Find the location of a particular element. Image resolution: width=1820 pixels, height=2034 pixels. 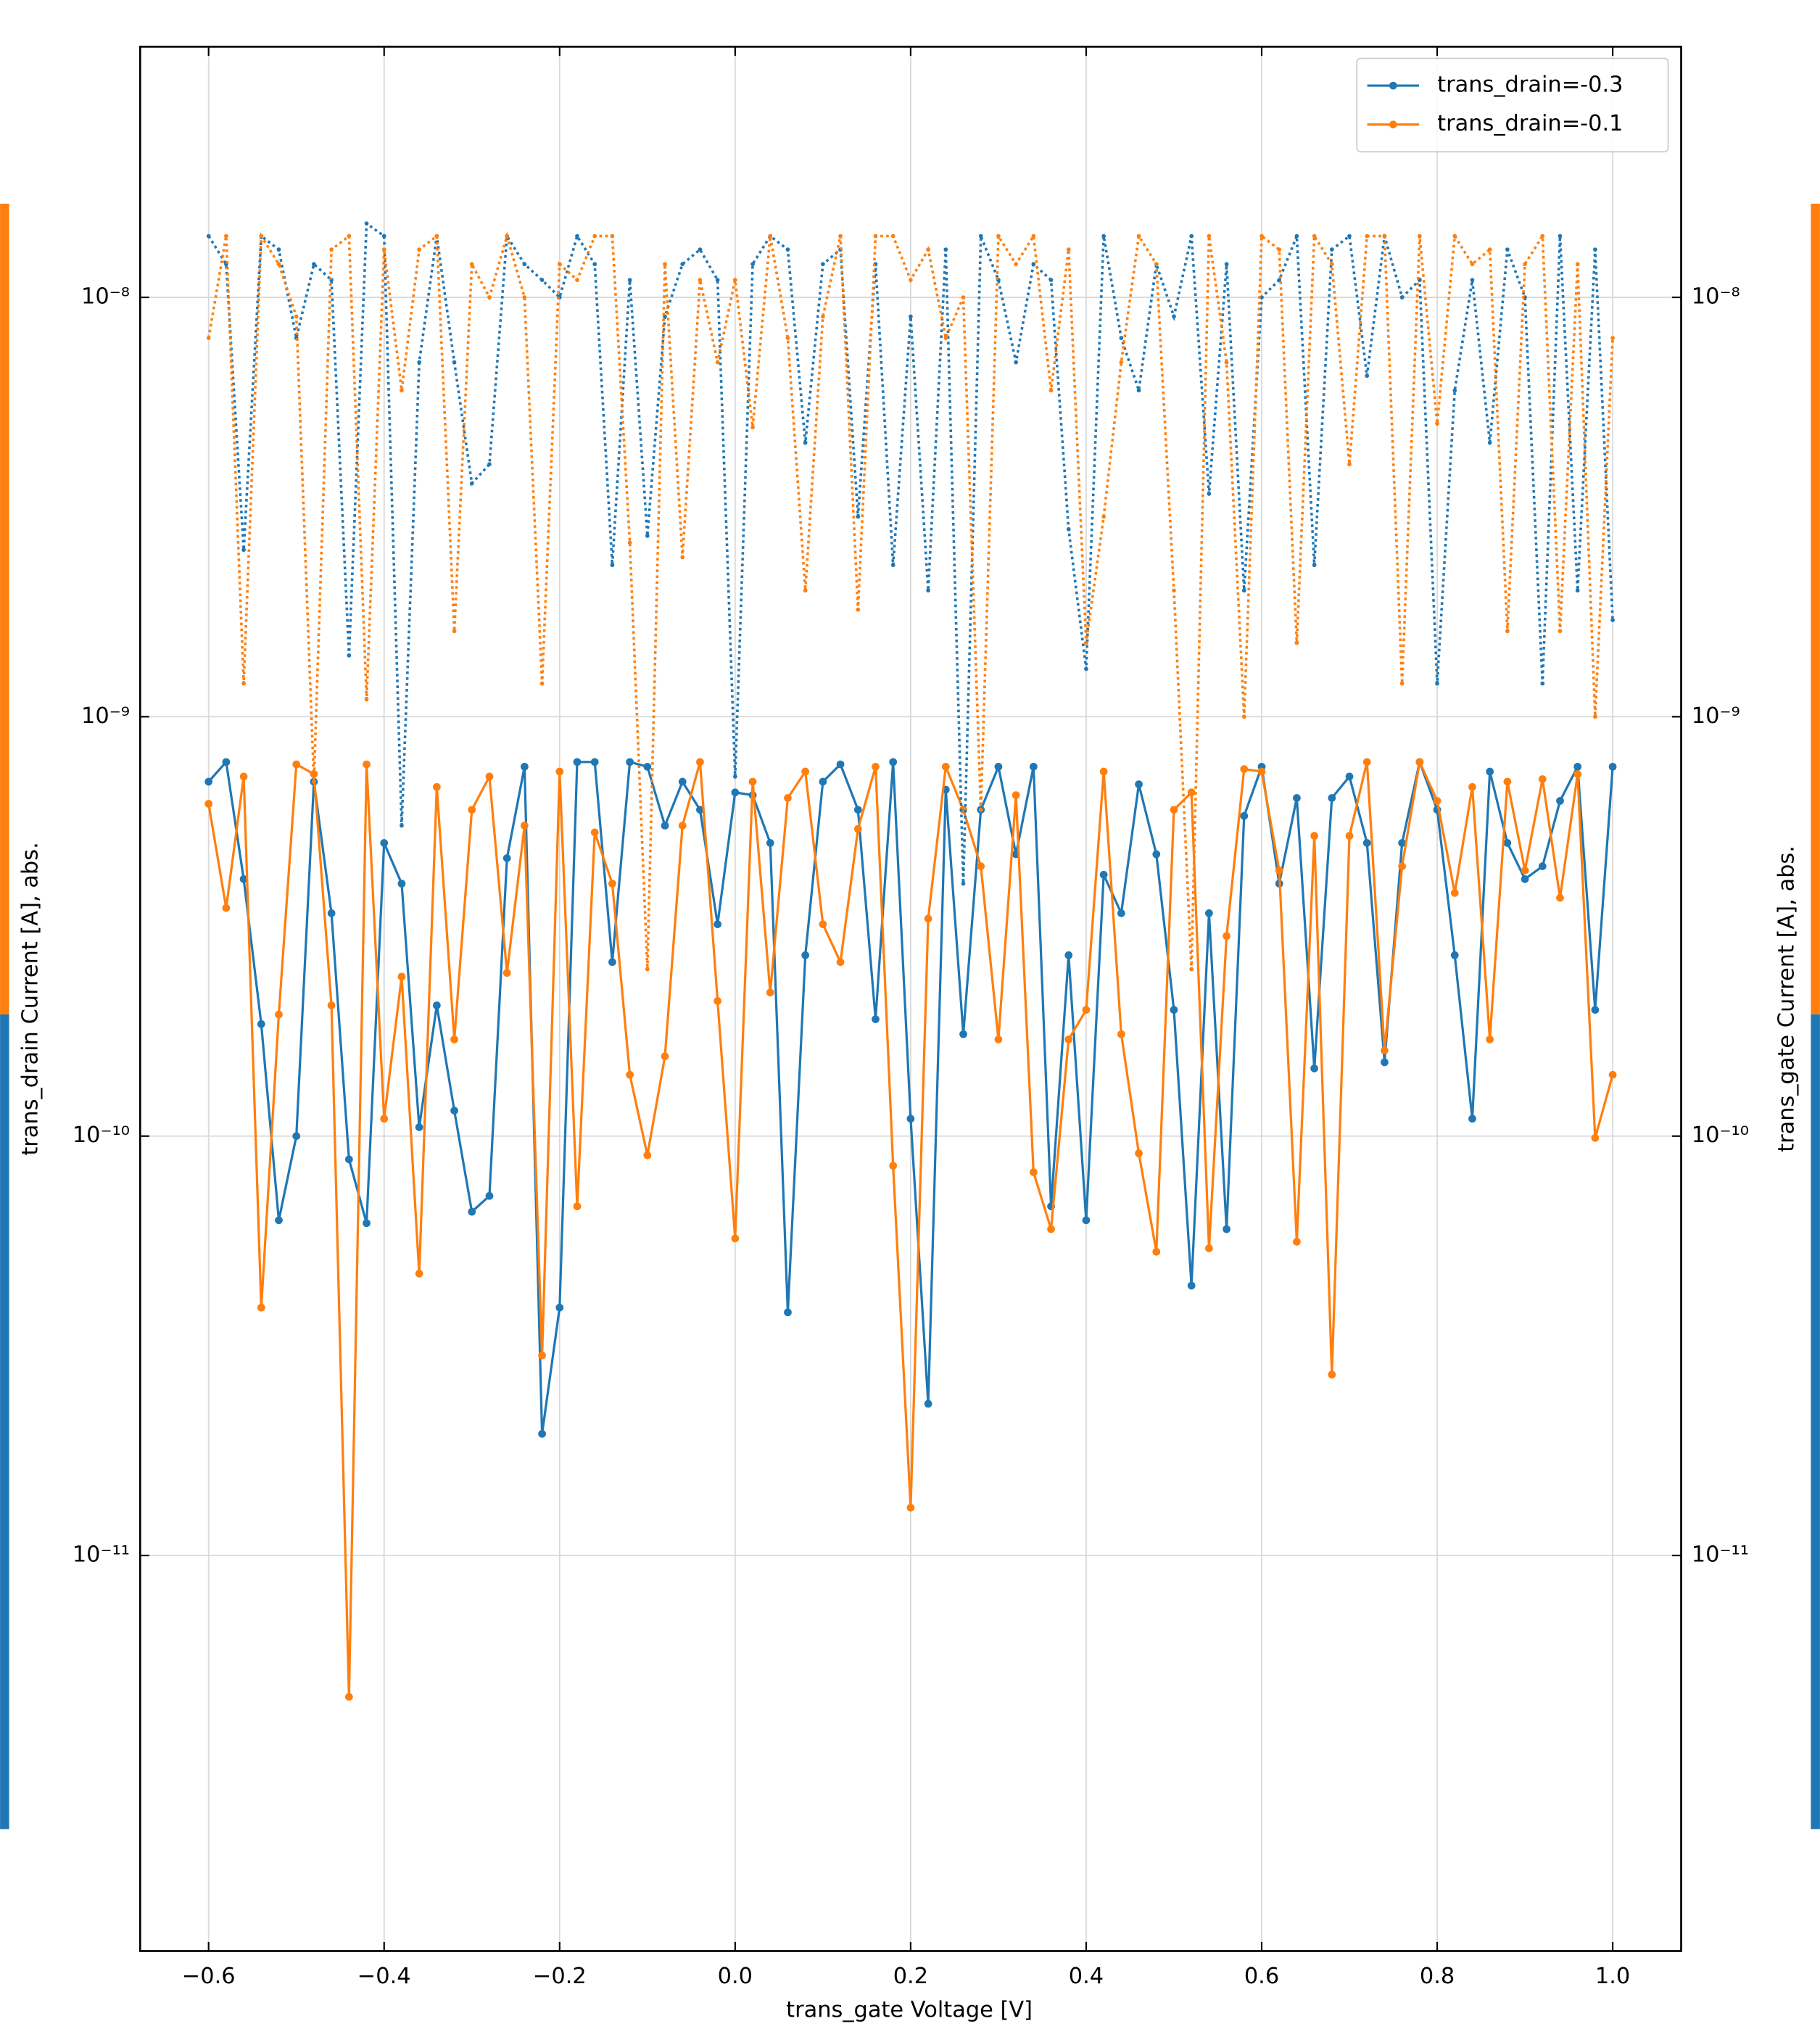

x-tick-label: 0.0 is located at coordinates (735, 1976).